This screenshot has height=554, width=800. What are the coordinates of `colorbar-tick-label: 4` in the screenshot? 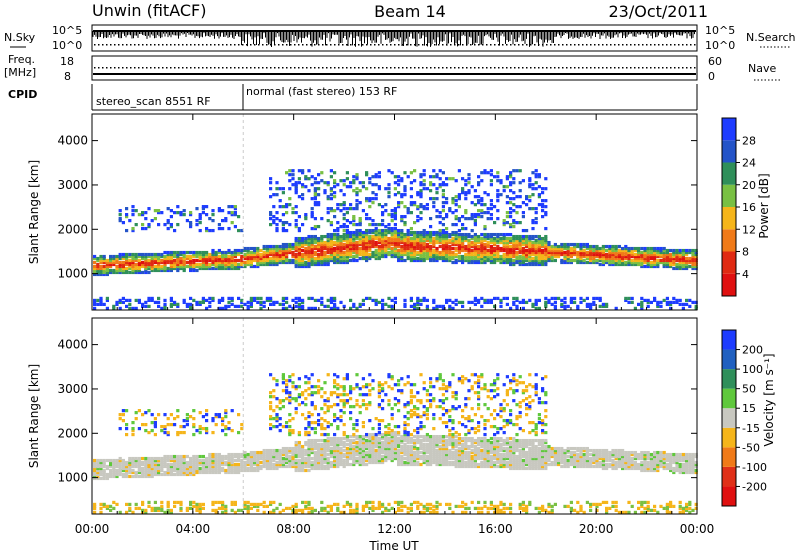 It's located at (745, 274).